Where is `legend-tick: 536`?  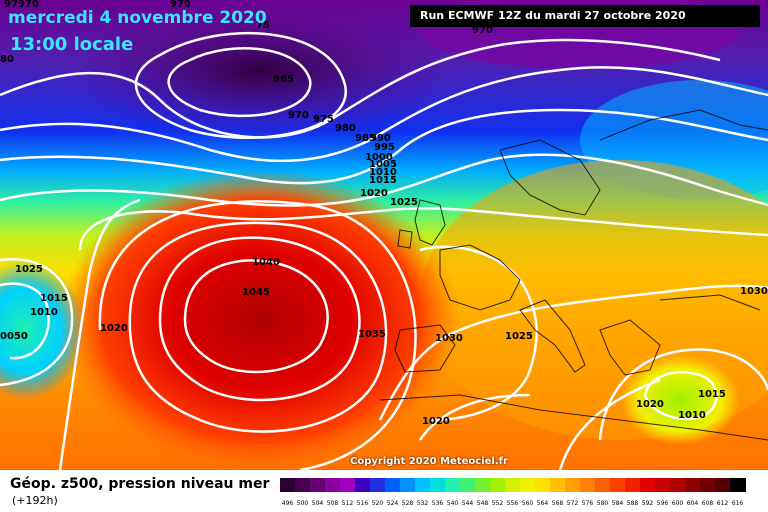
legend-tick: 536 is located at coordinates (437, 503).